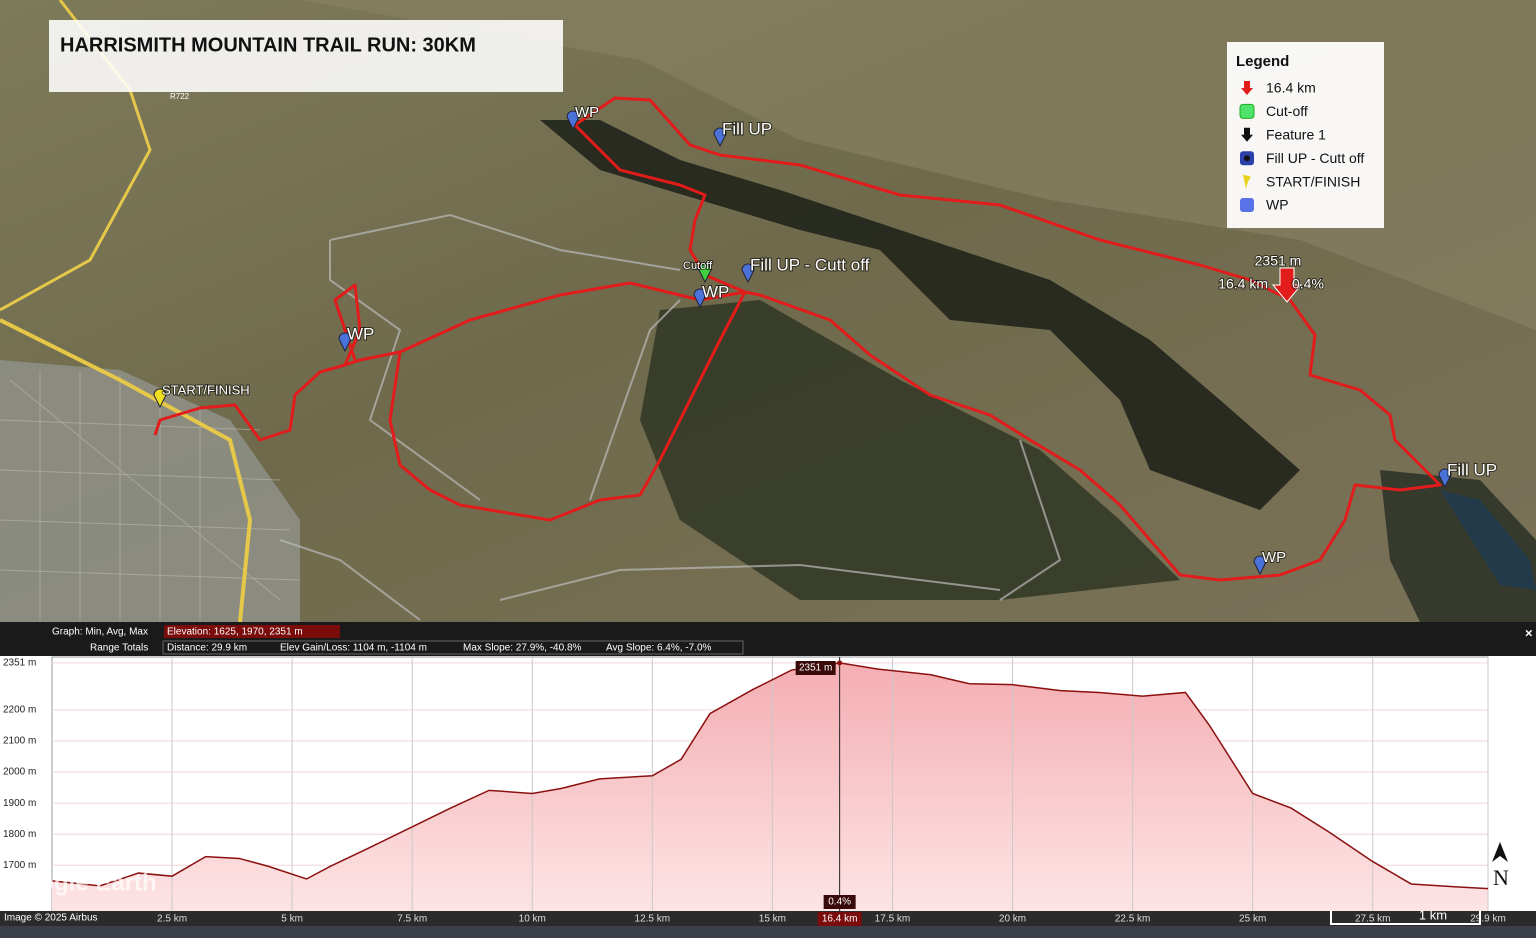 This screenshot has width=1536, height=938. What do you see at coordinates (19, 803) in the screenshot?
I see `y-tick-label: 1900 m` at bounding box center [19, 803].